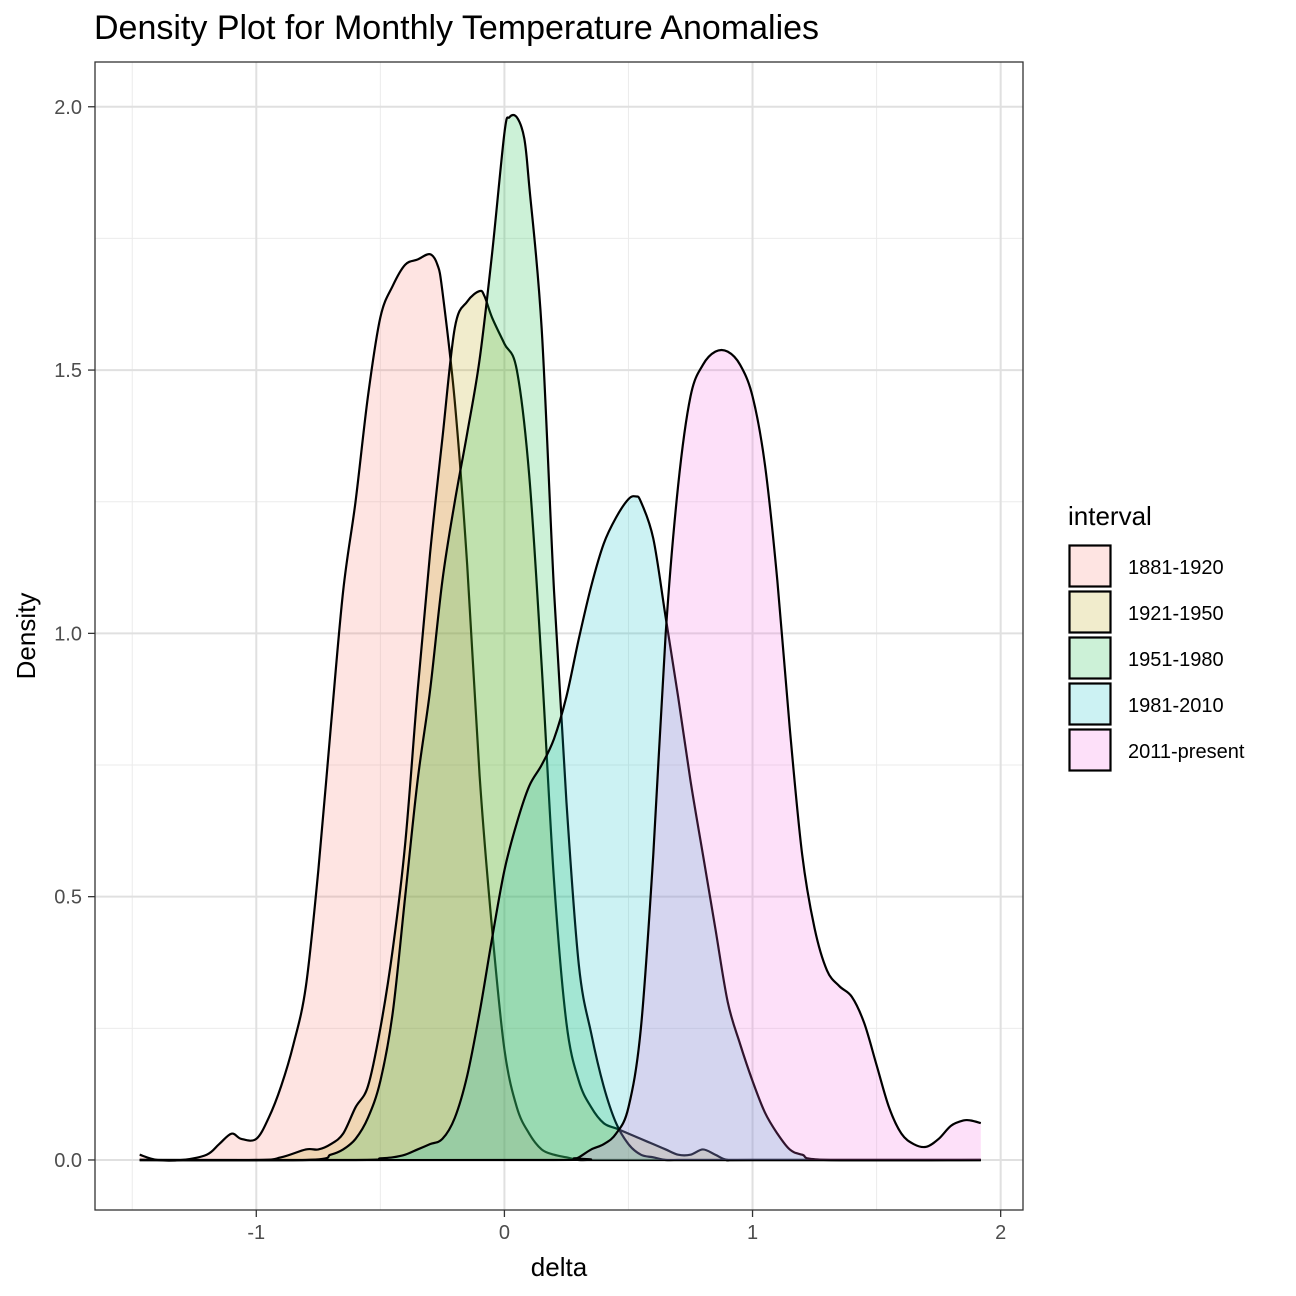 The image size is (1296, 1296). What do you see at coordinates (68, 634) in the screenshot?
I see `y-tick-label: 1.0` at bounding box center [68, 634].